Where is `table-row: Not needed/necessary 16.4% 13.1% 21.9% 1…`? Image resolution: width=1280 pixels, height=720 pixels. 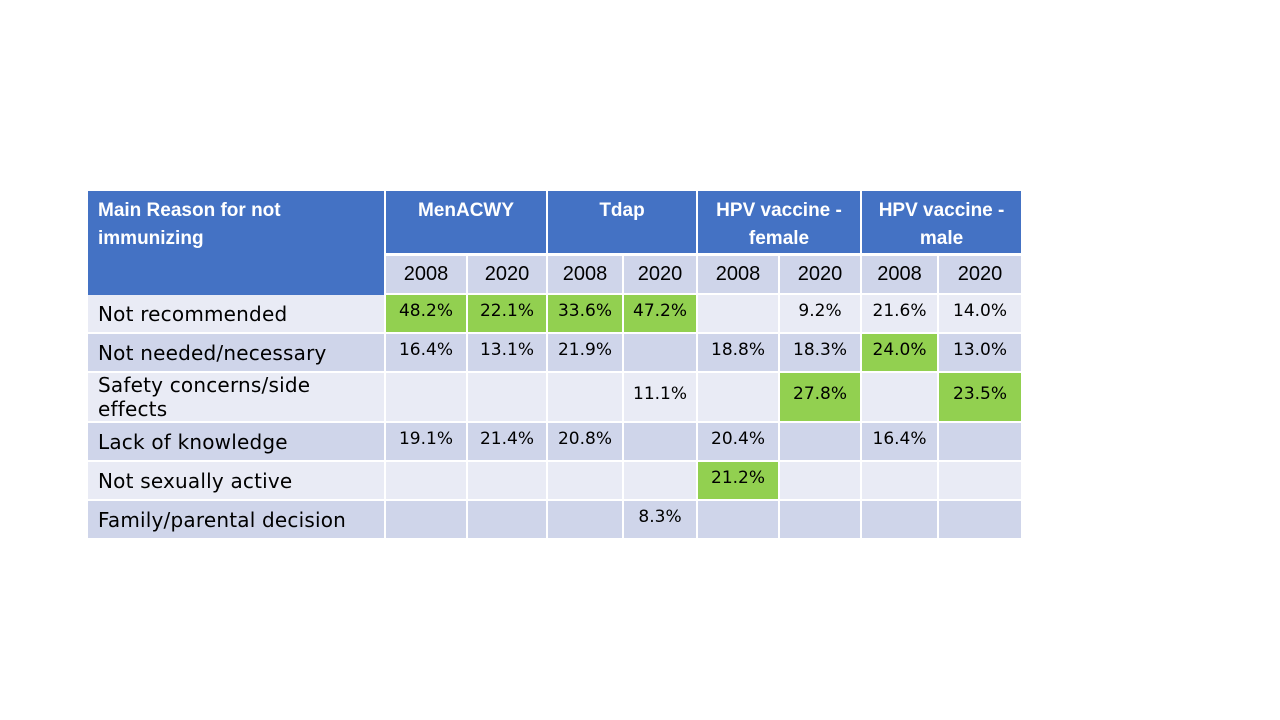 table-row: Not needed/necessary 16.4% 13.1% 21.9% 1… is located at coordinates (555, 353).